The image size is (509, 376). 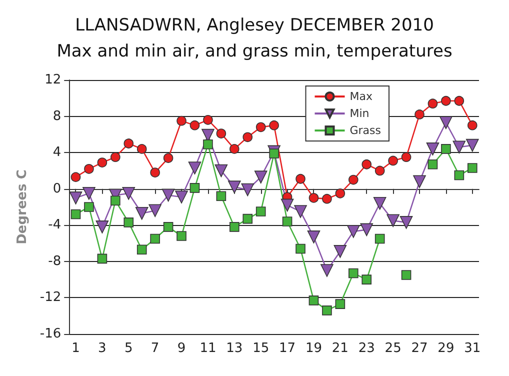 What do you see at coordinates (22, 207) in the screenshot?
I see `y-axis-title: Degrees C` at bounding box center [22, 207].